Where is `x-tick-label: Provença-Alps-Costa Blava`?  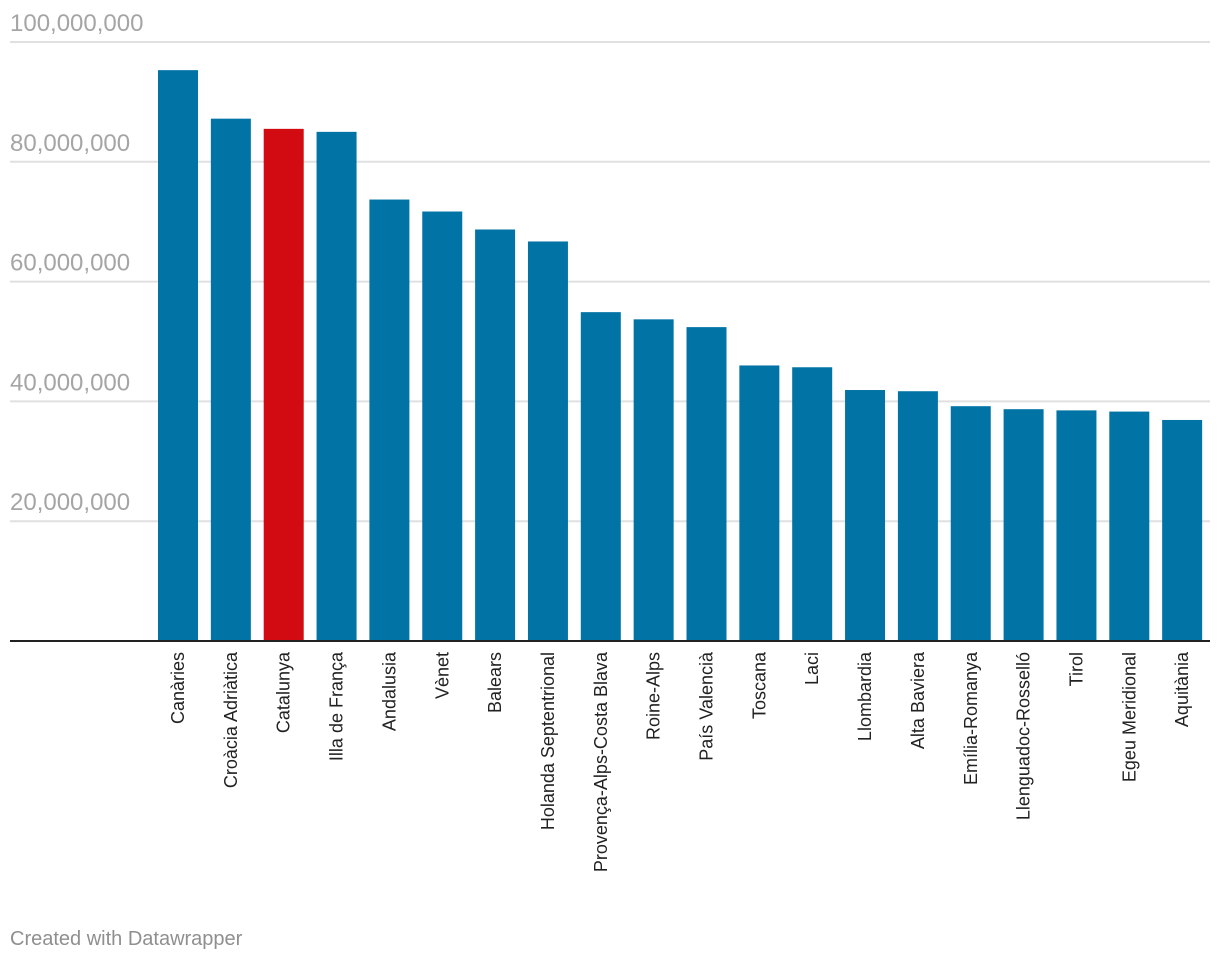
x-tick-label: Provença-Alps-Costa Blava is located at coordinates (601, 761).